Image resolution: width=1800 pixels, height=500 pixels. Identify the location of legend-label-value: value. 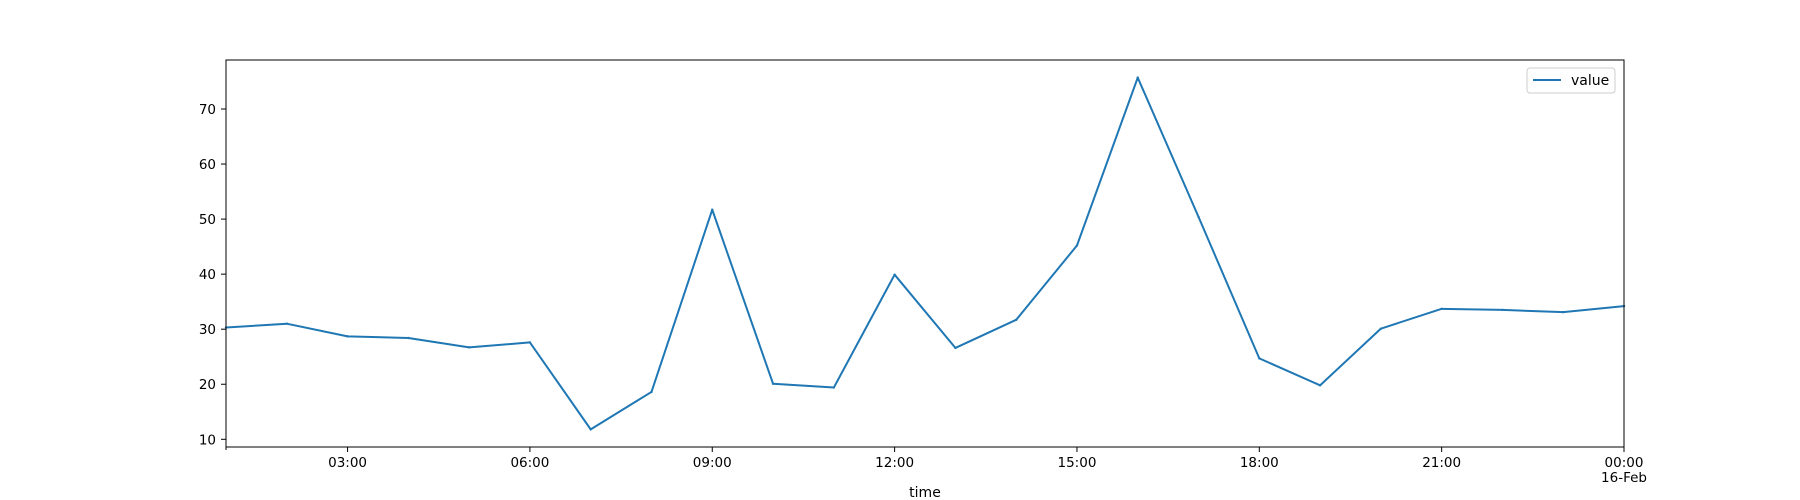
(1590, 81).